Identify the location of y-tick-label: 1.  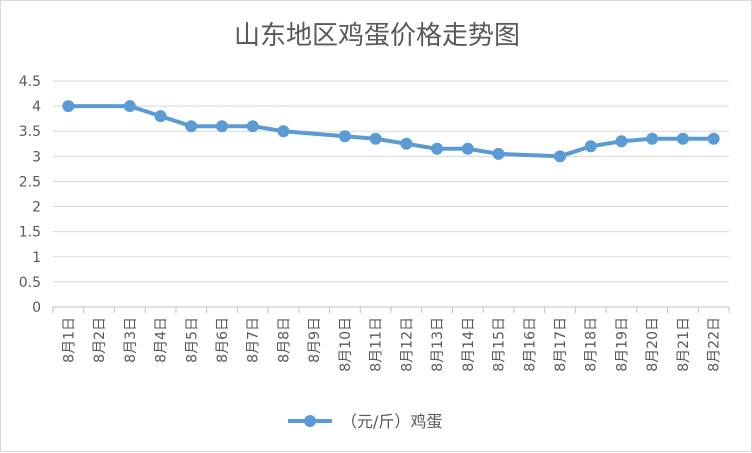
(36, 258).